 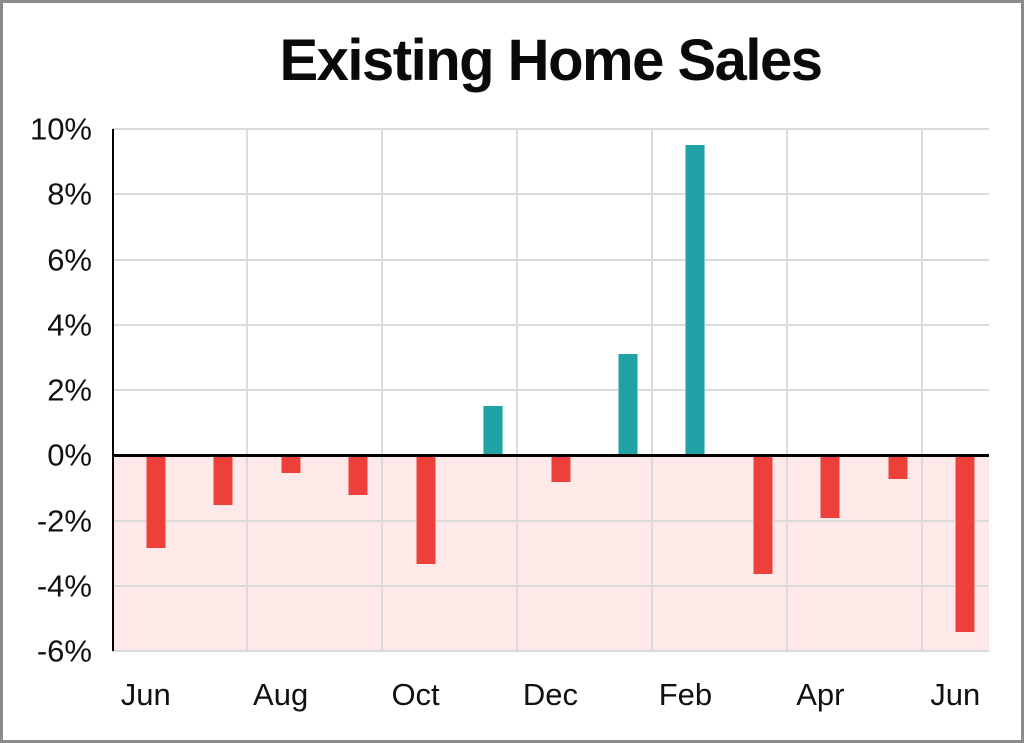 What do you see at coordinates (113, 390) in the screenshot?
I see `y-axis-line` at bounding box center [113, 390].